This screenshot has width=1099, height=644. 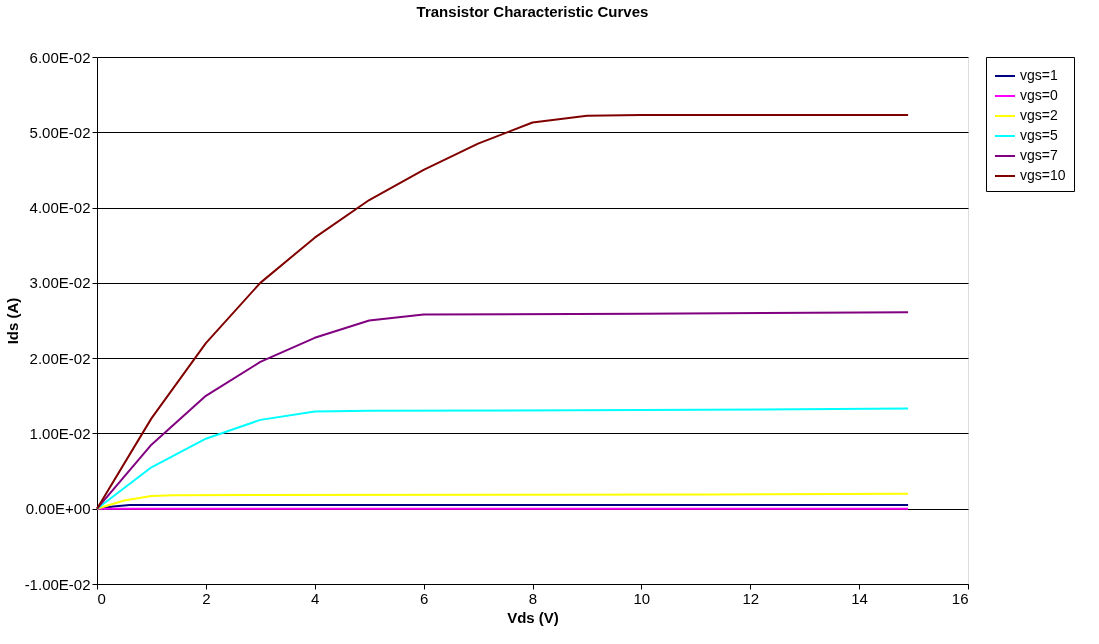 What do you see at coordinates (60, 358) in the screenshot?
I see `y-tick-label: 2.00E-02` at bounding box center [60, 358].